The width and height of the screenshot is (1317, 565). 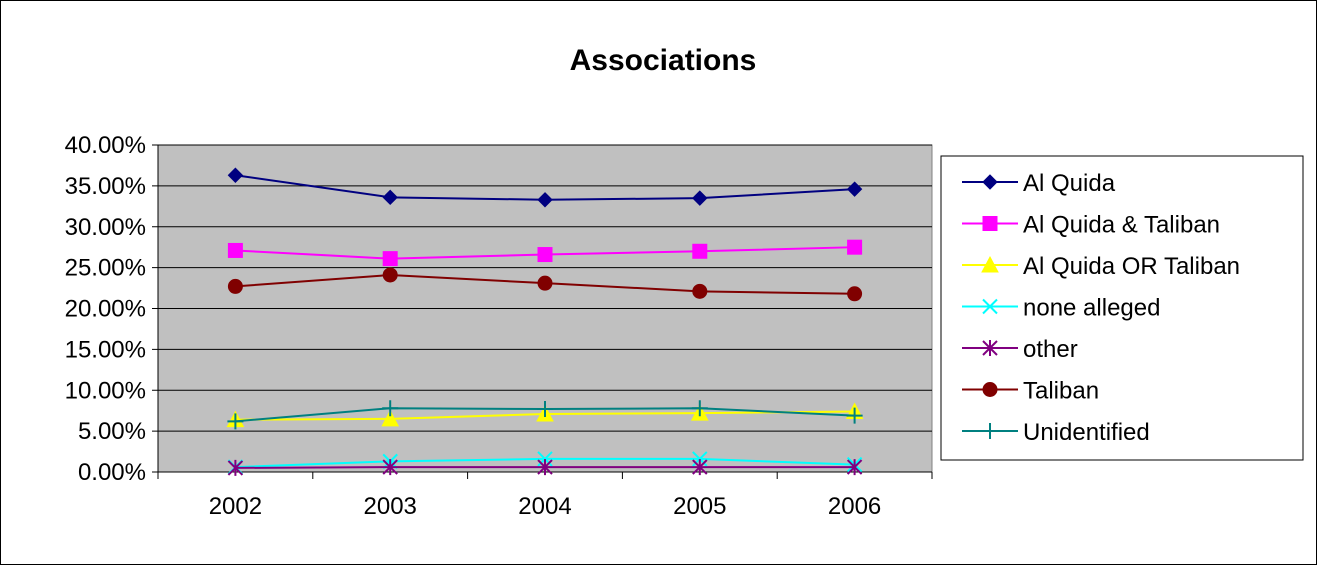 What do you see at coordinates (990, 389) in the screenshot?
I see `legend-marker-taliban` at bounding box center [990, 389].